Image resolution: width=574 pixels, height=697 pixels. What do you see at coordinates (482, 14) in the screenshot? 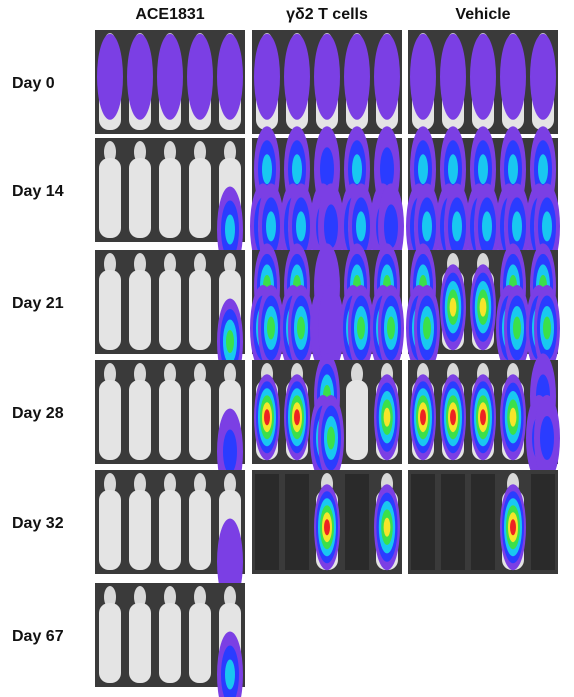
I see `column-header: Vehicle` at bounding box center [482, 14].